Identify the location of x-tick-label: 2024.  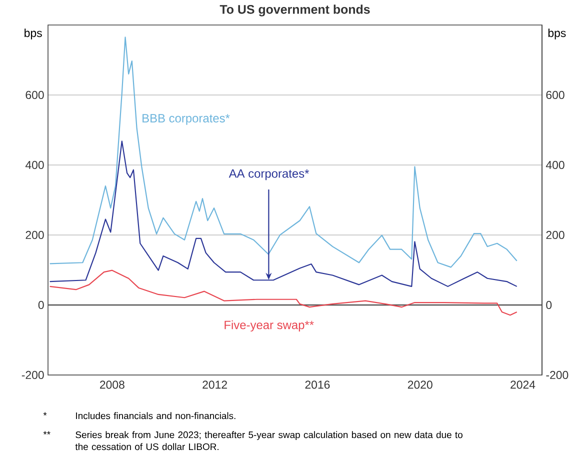
(523, 384).